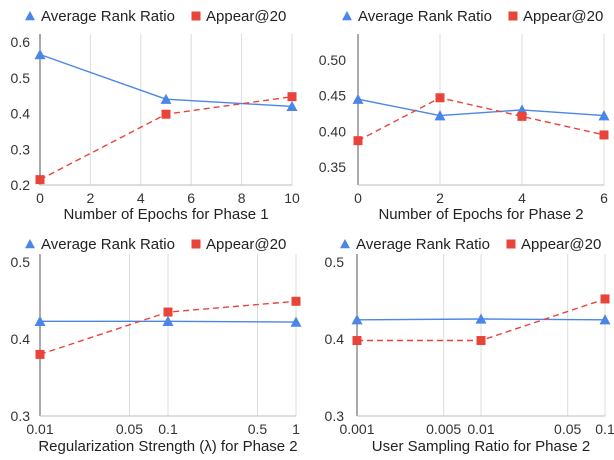 This screenshot has width=614, height=460. I want to click on y-tick-label: 0.45, so click(332, 96).